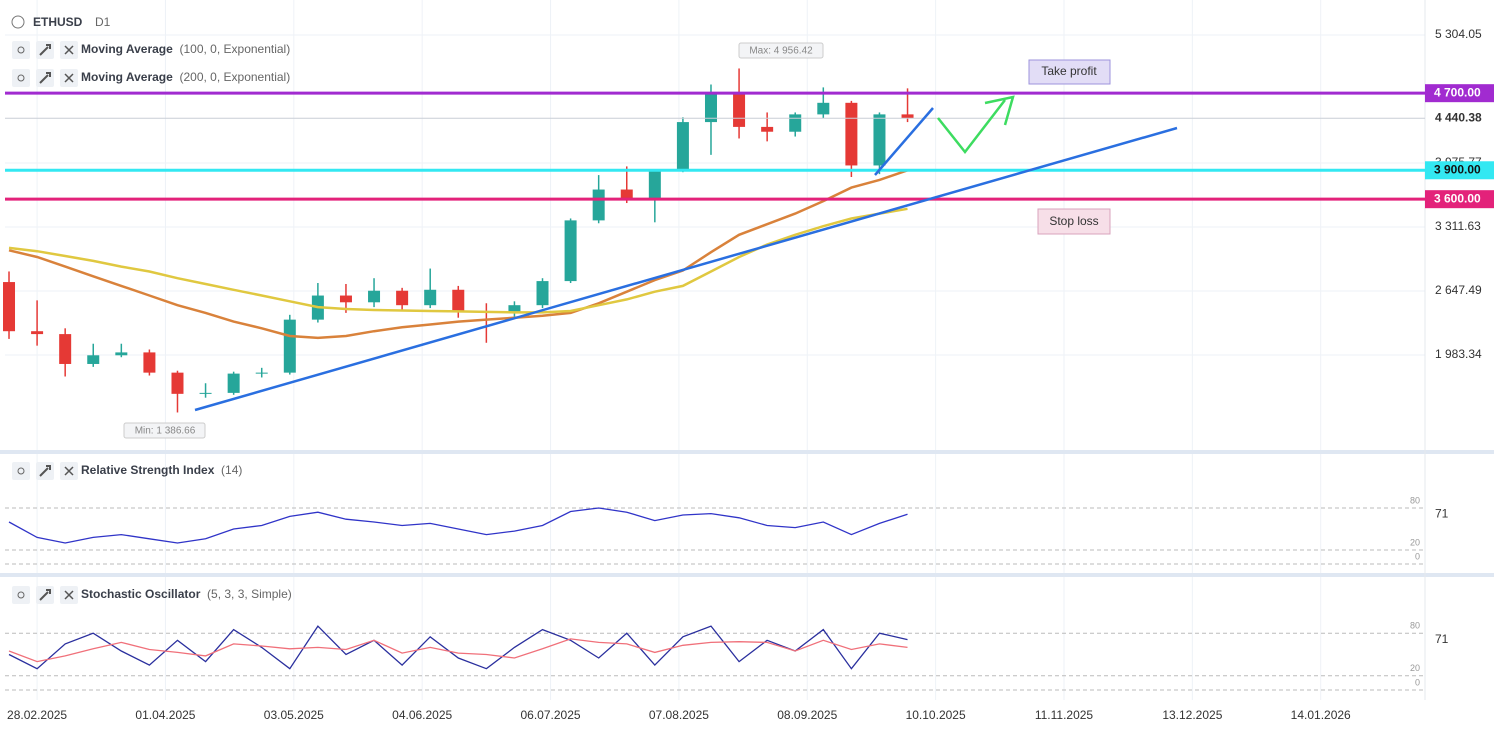 Image resolution: width=1494 pixels, height=729 pixels. I want to click on x-tick-label: 03.05.2025, so click(294, 715).